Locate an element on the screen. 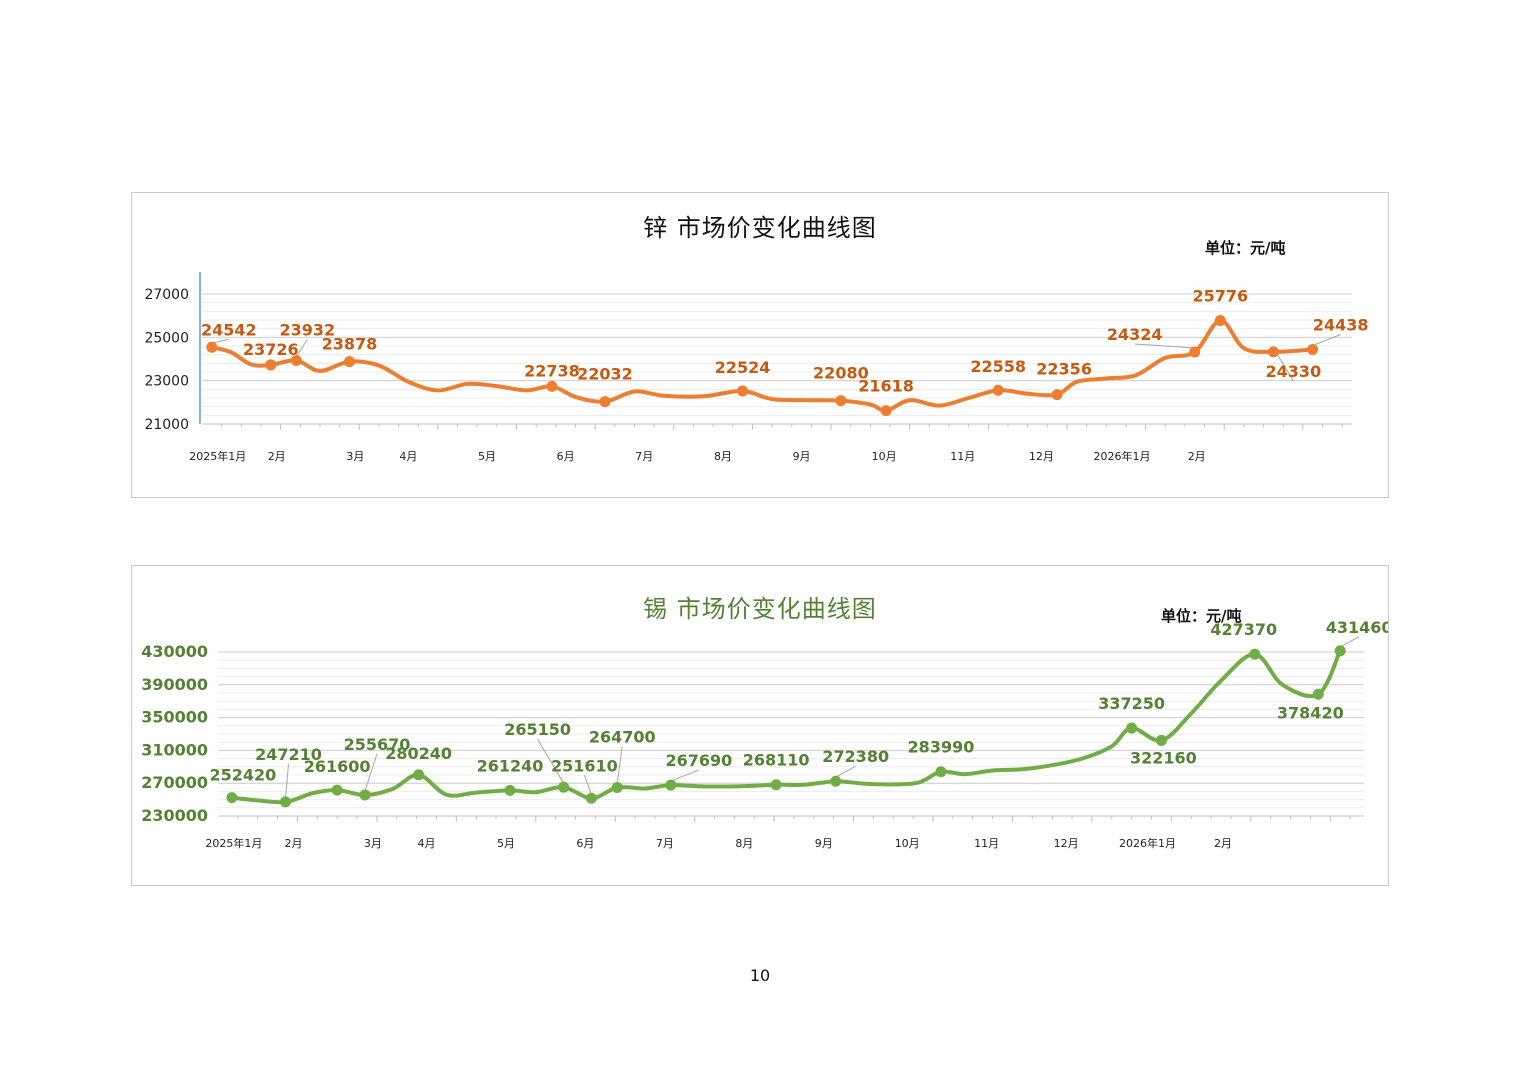 This screenshot has height=1074, width=1520. data-label: 22032 is located at coordinates (605, 374).